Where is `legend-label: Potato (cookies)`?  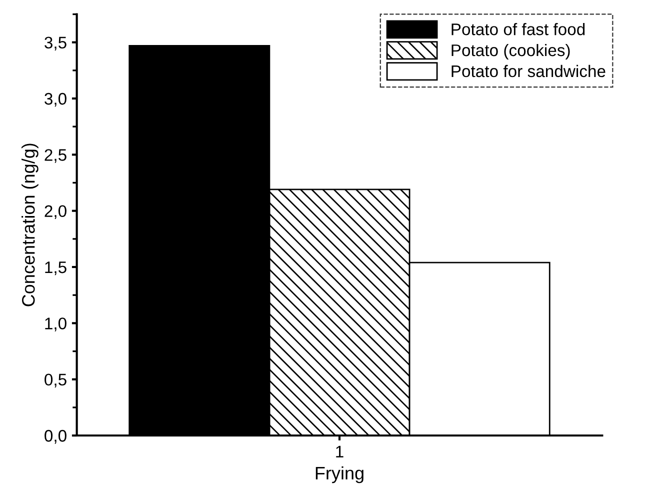
legend-label: Potato (cookies) is located at coordinates (511, 52).